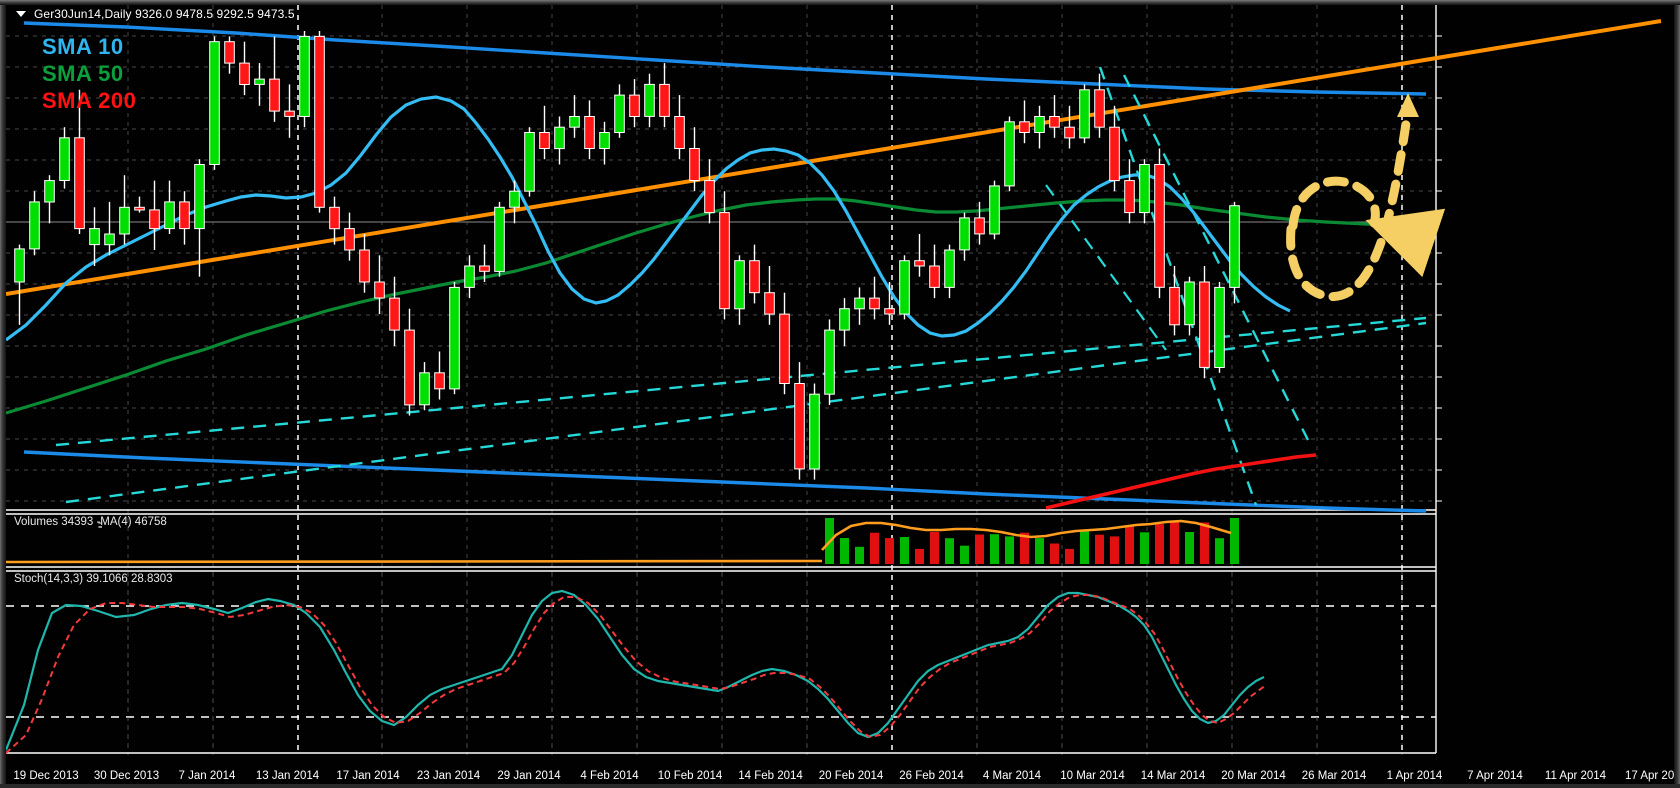 This screenshot has height=788, width=1680. I want to click on date-tick: 10 Feb 2014, so click(690, 776).